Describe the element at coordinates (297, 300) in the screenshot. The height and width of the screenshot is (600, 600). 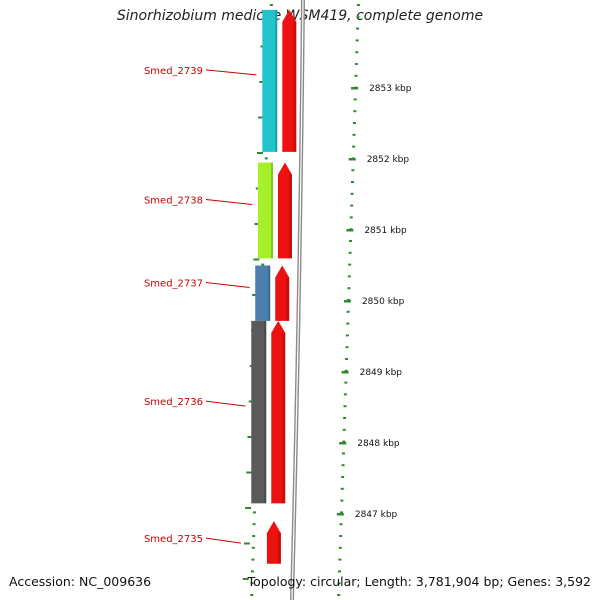
I see `backbone-arc-highlight` at that location.